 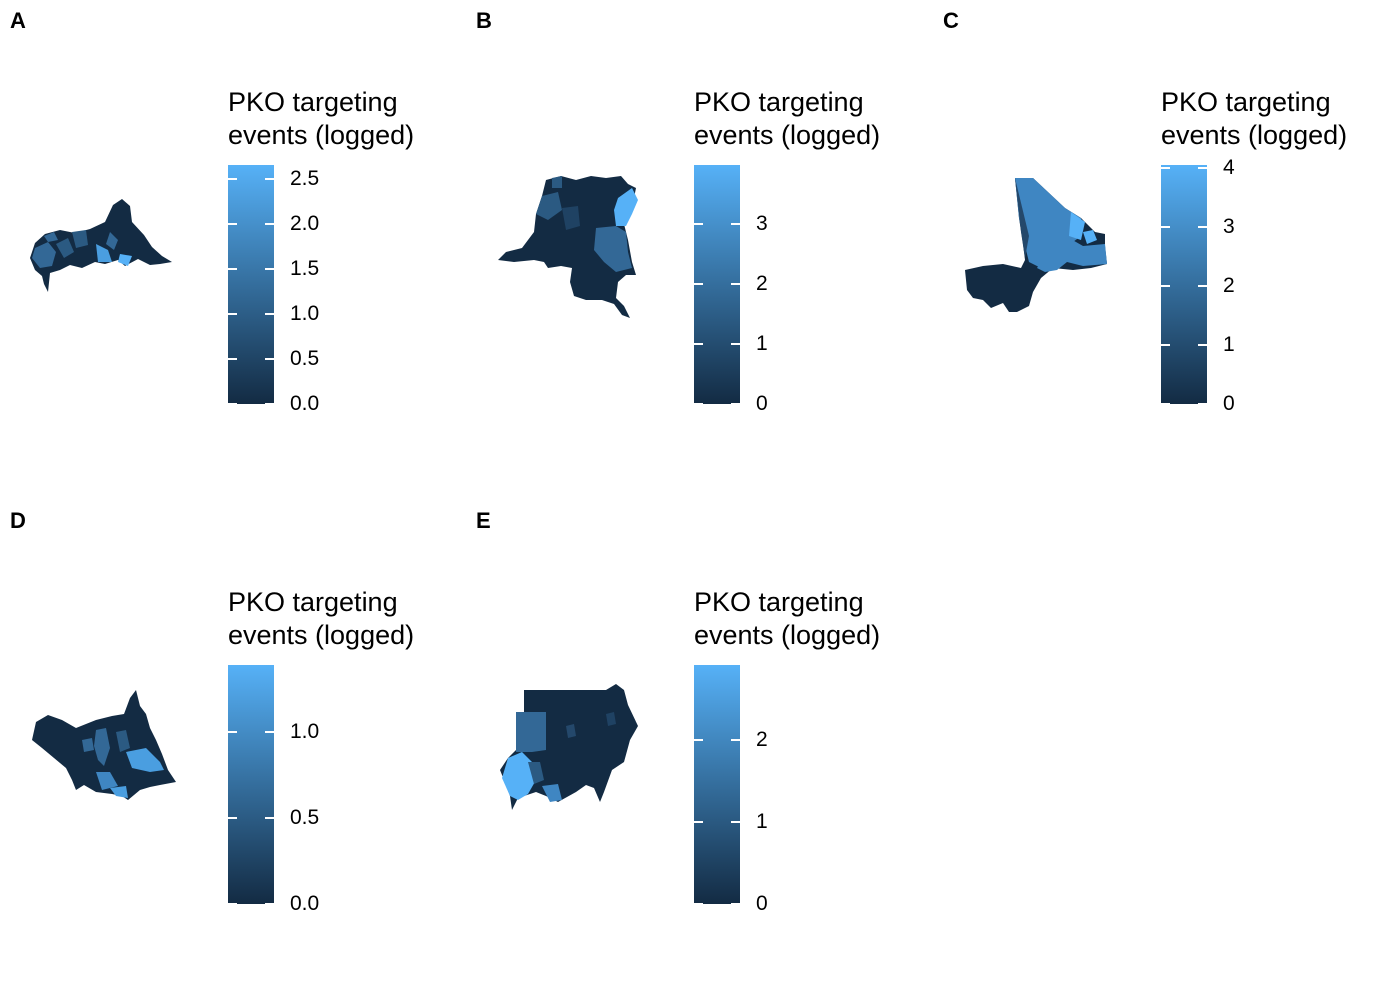 I want to click on legend-tick-label: 1.5, so click(x=305, y=268).